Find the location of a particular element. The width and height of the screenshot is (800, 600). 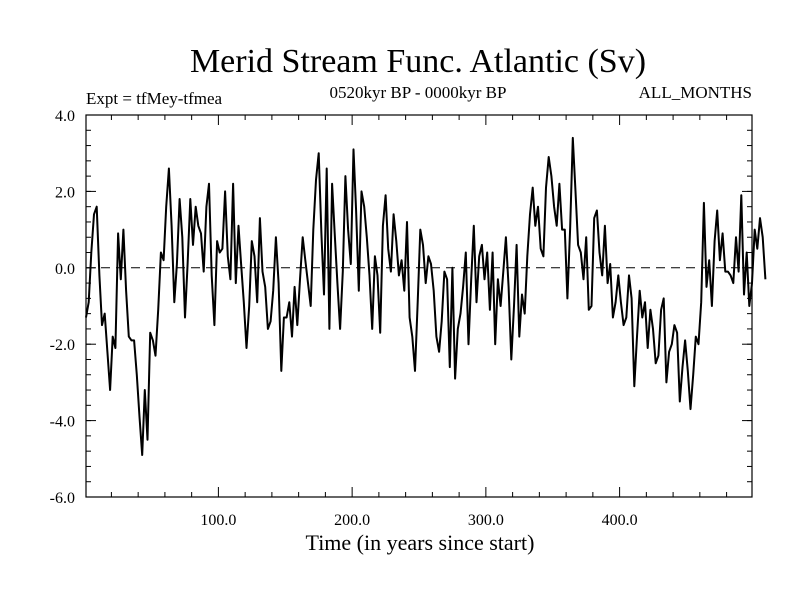

y-tick-label: 2.0 is located at coordinates (65, 192).